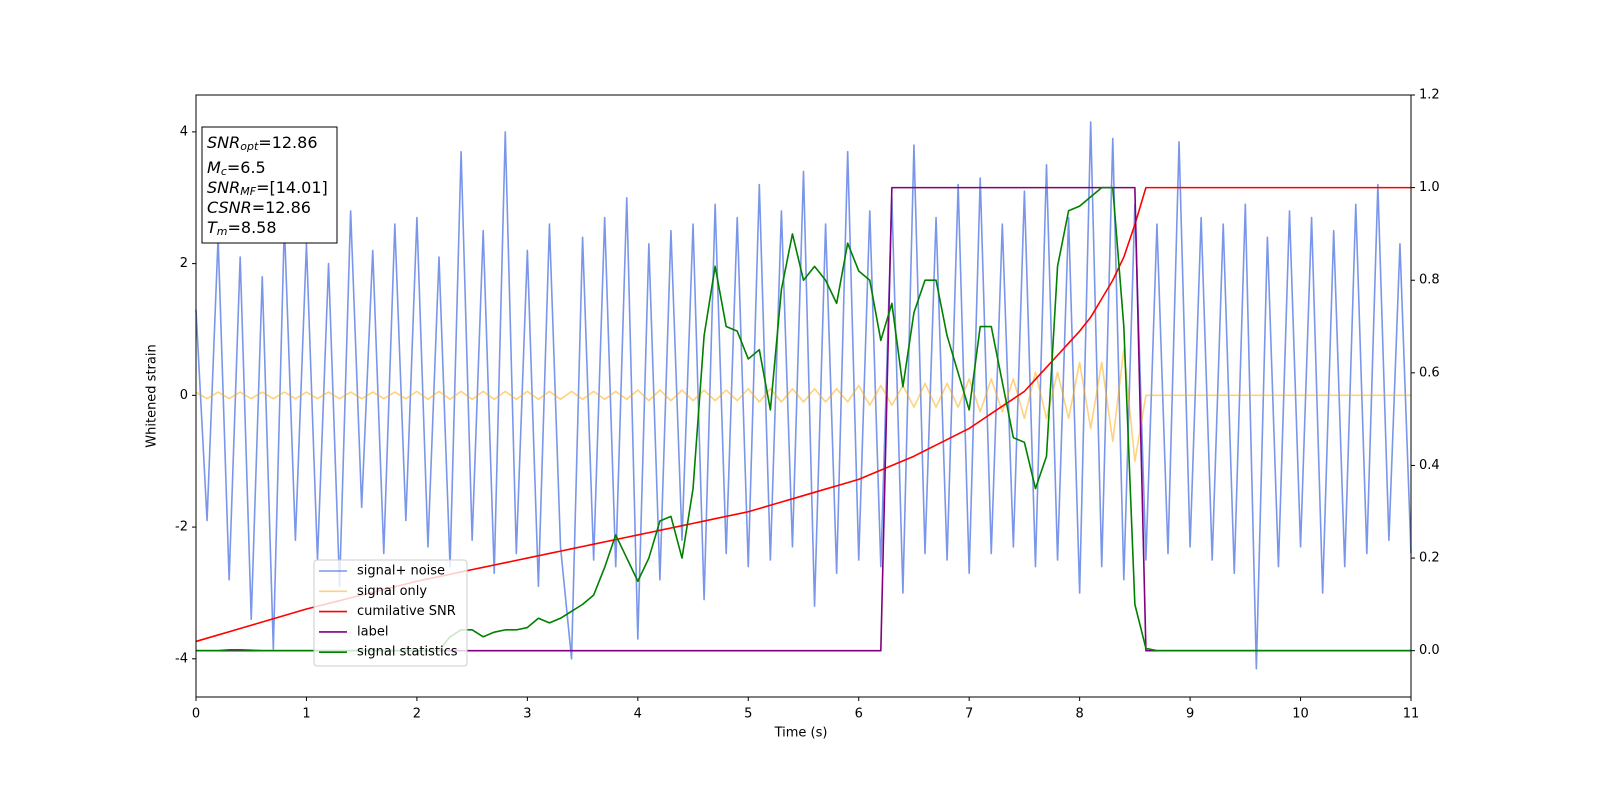 The image size is (1600, 800). I want to click on x-tick-label: 9, so click(1190, 714).